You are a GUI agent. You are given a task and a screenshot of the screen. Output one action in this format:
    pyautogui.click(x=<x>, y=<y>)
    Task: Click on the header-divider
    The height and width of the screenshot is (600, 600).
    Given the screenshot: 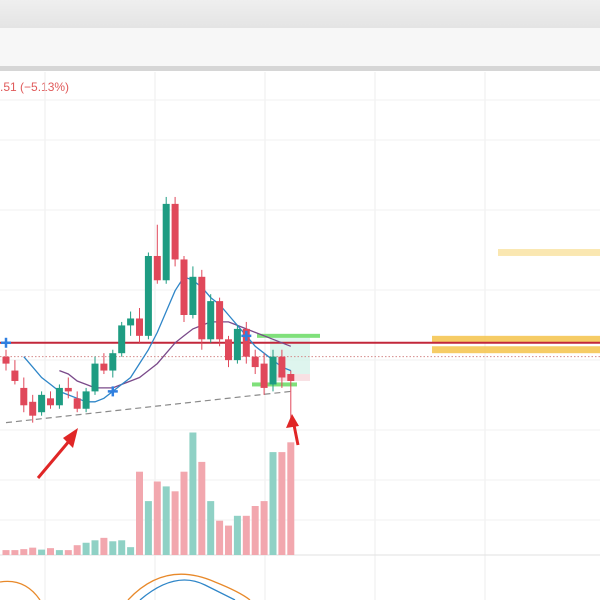 What is the action you would take?
    pyautogui.click(x=300, y=68)
    